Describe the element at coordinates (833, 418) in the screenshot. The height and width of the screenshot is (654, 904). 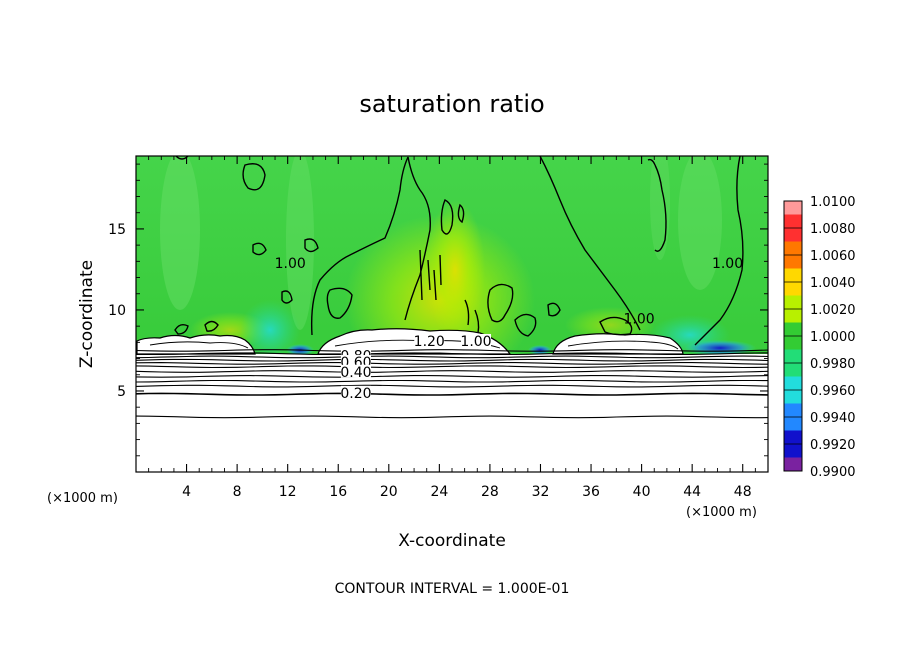
I see `colorbar-label: 0.9940` at that location.